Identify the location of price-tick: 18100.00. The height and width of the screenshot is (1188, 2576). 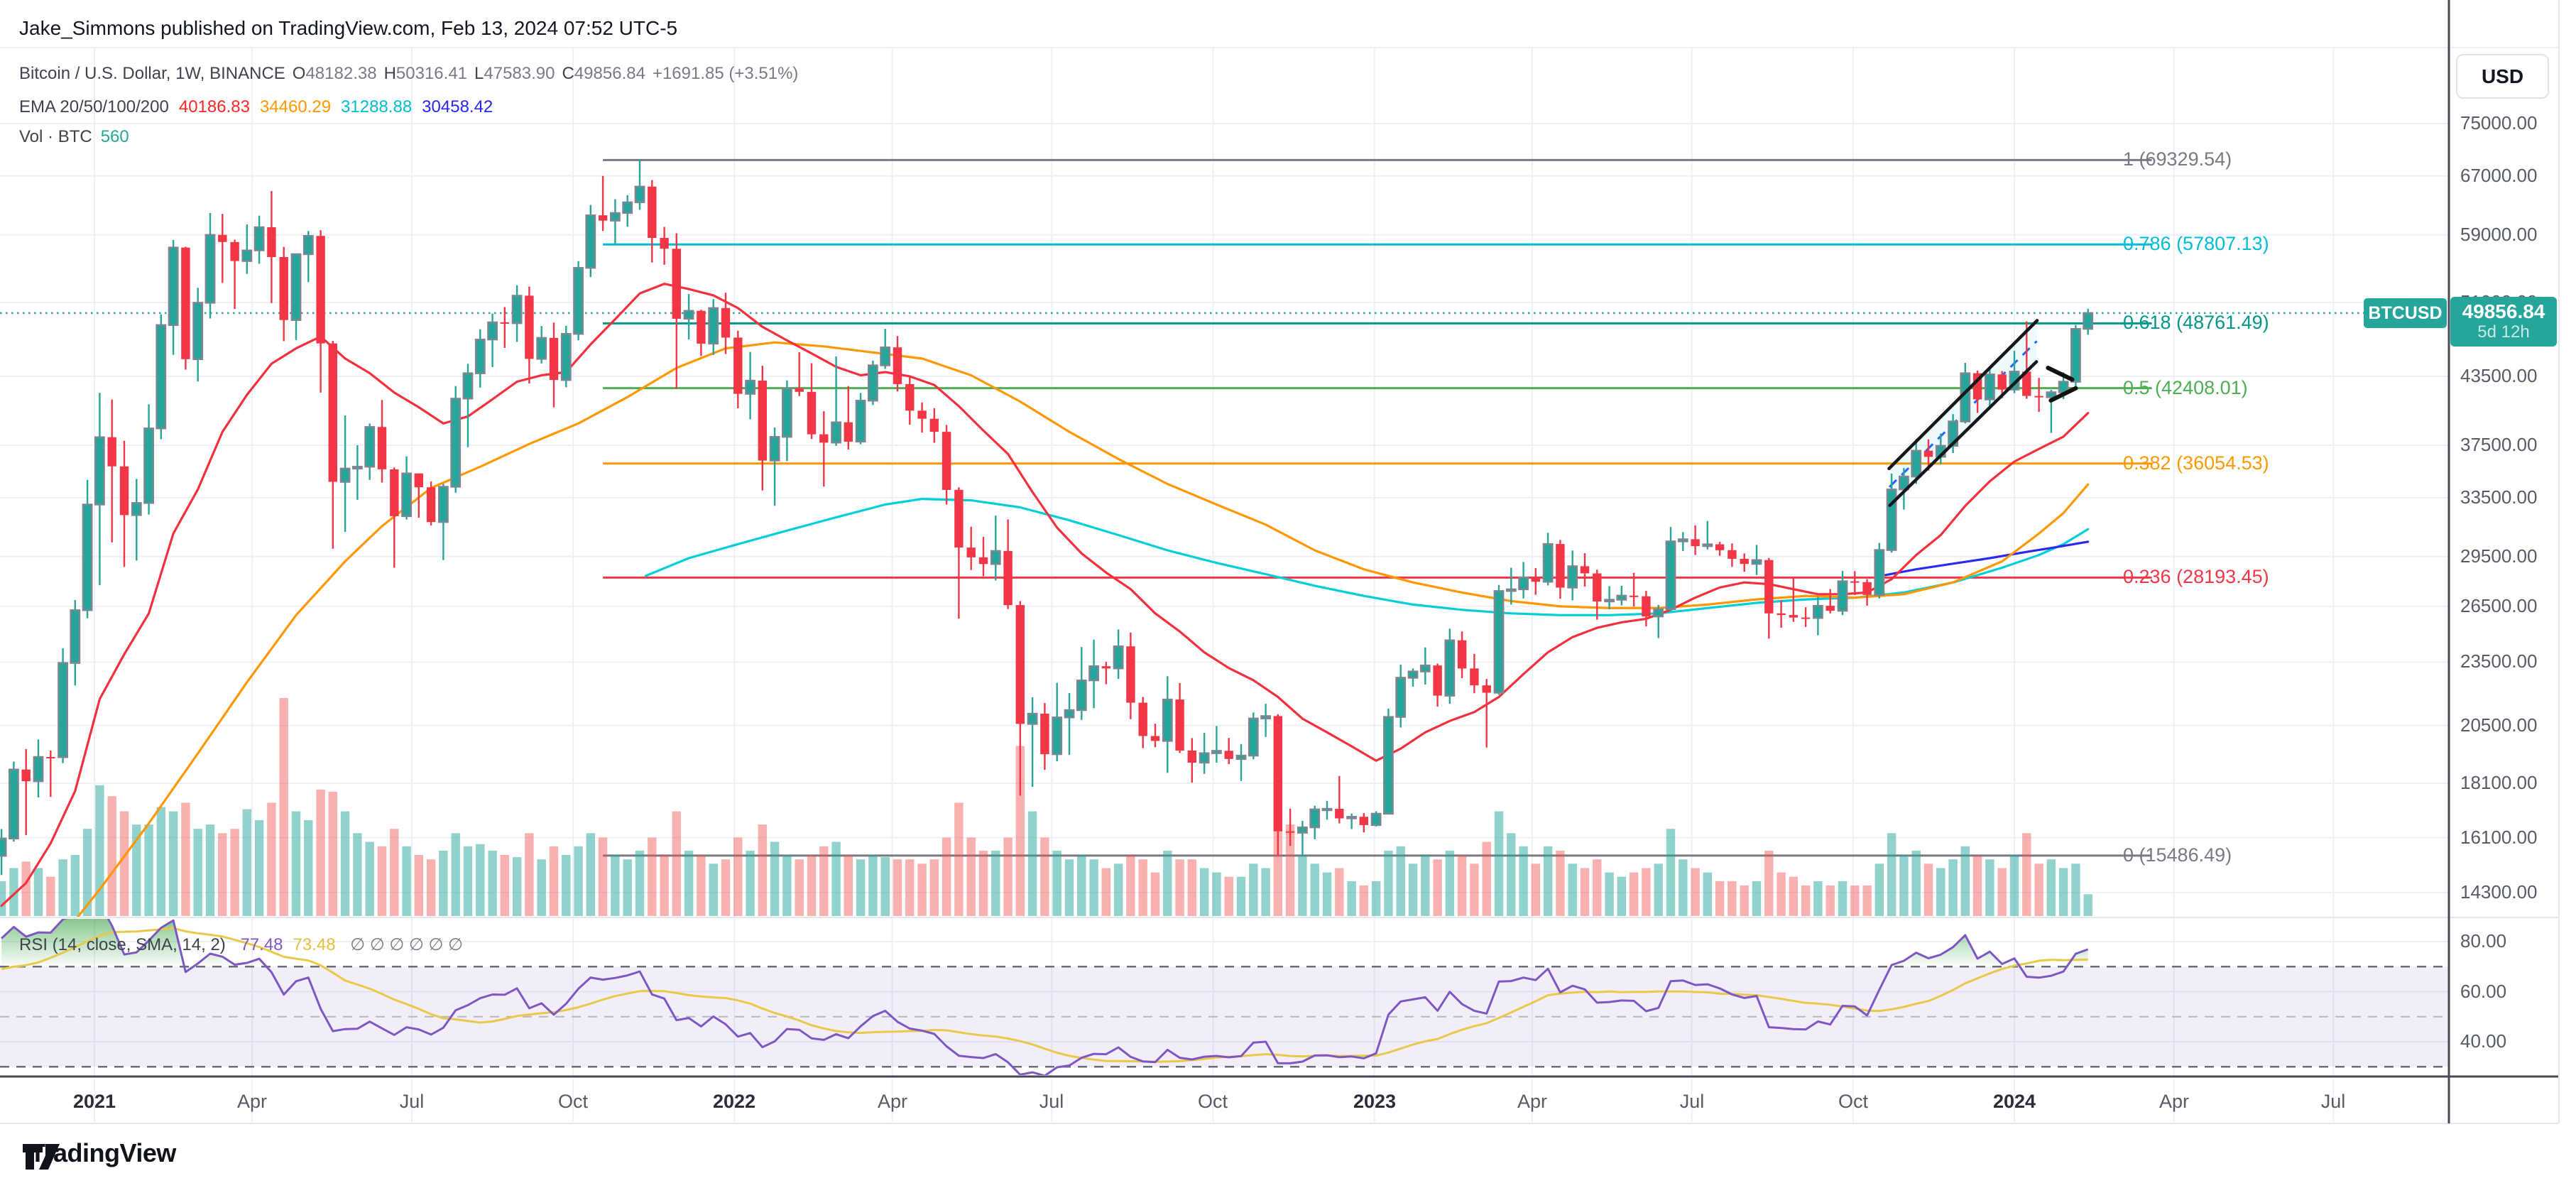
(2499, 782).